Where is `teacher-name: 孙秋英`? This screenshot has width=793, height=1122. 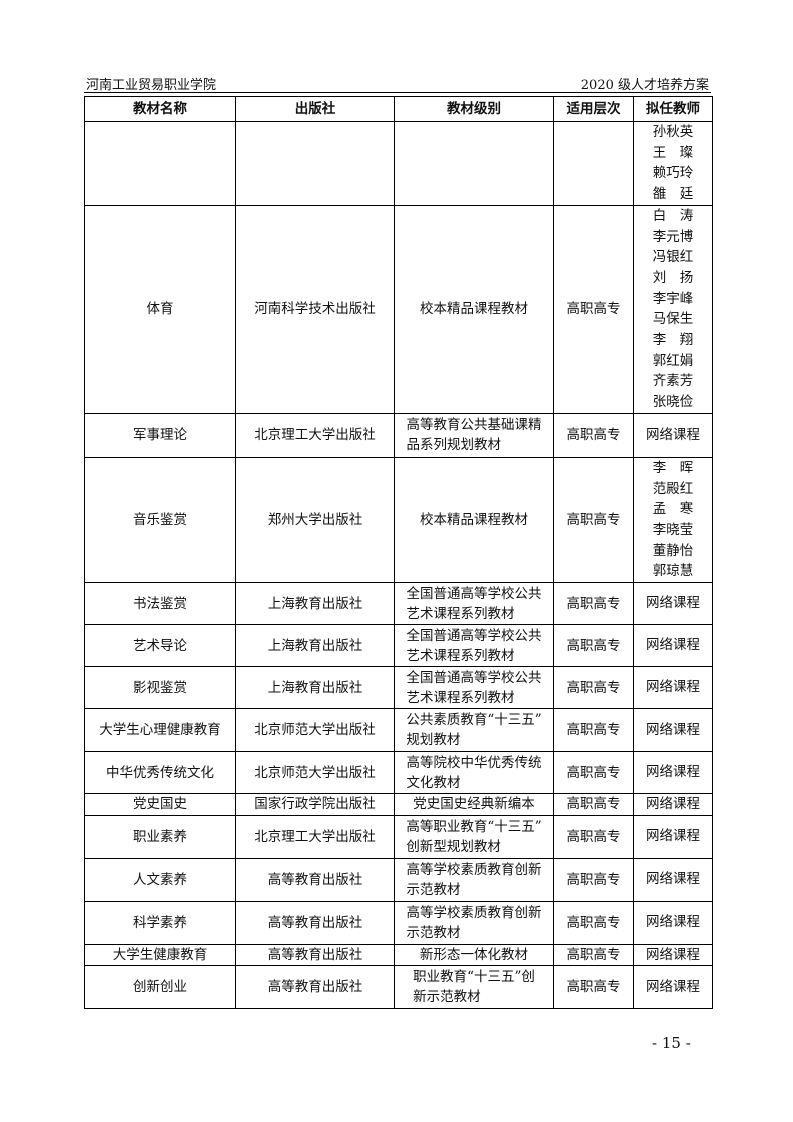
teacher-name: 孙秋英 is located at coordinates (673, 132).